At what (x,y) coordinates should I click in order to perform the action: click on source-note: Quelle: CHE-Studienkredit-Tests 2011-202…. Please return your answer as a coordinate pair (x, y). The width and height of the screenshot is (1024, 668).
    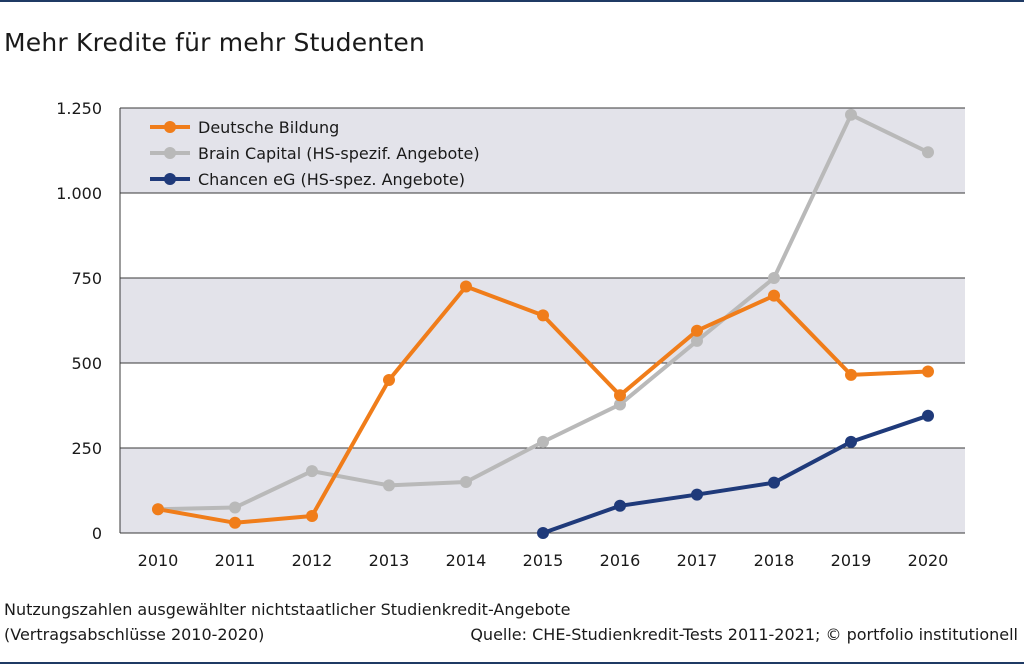
    Looking at the image, I should click on (744, 634).